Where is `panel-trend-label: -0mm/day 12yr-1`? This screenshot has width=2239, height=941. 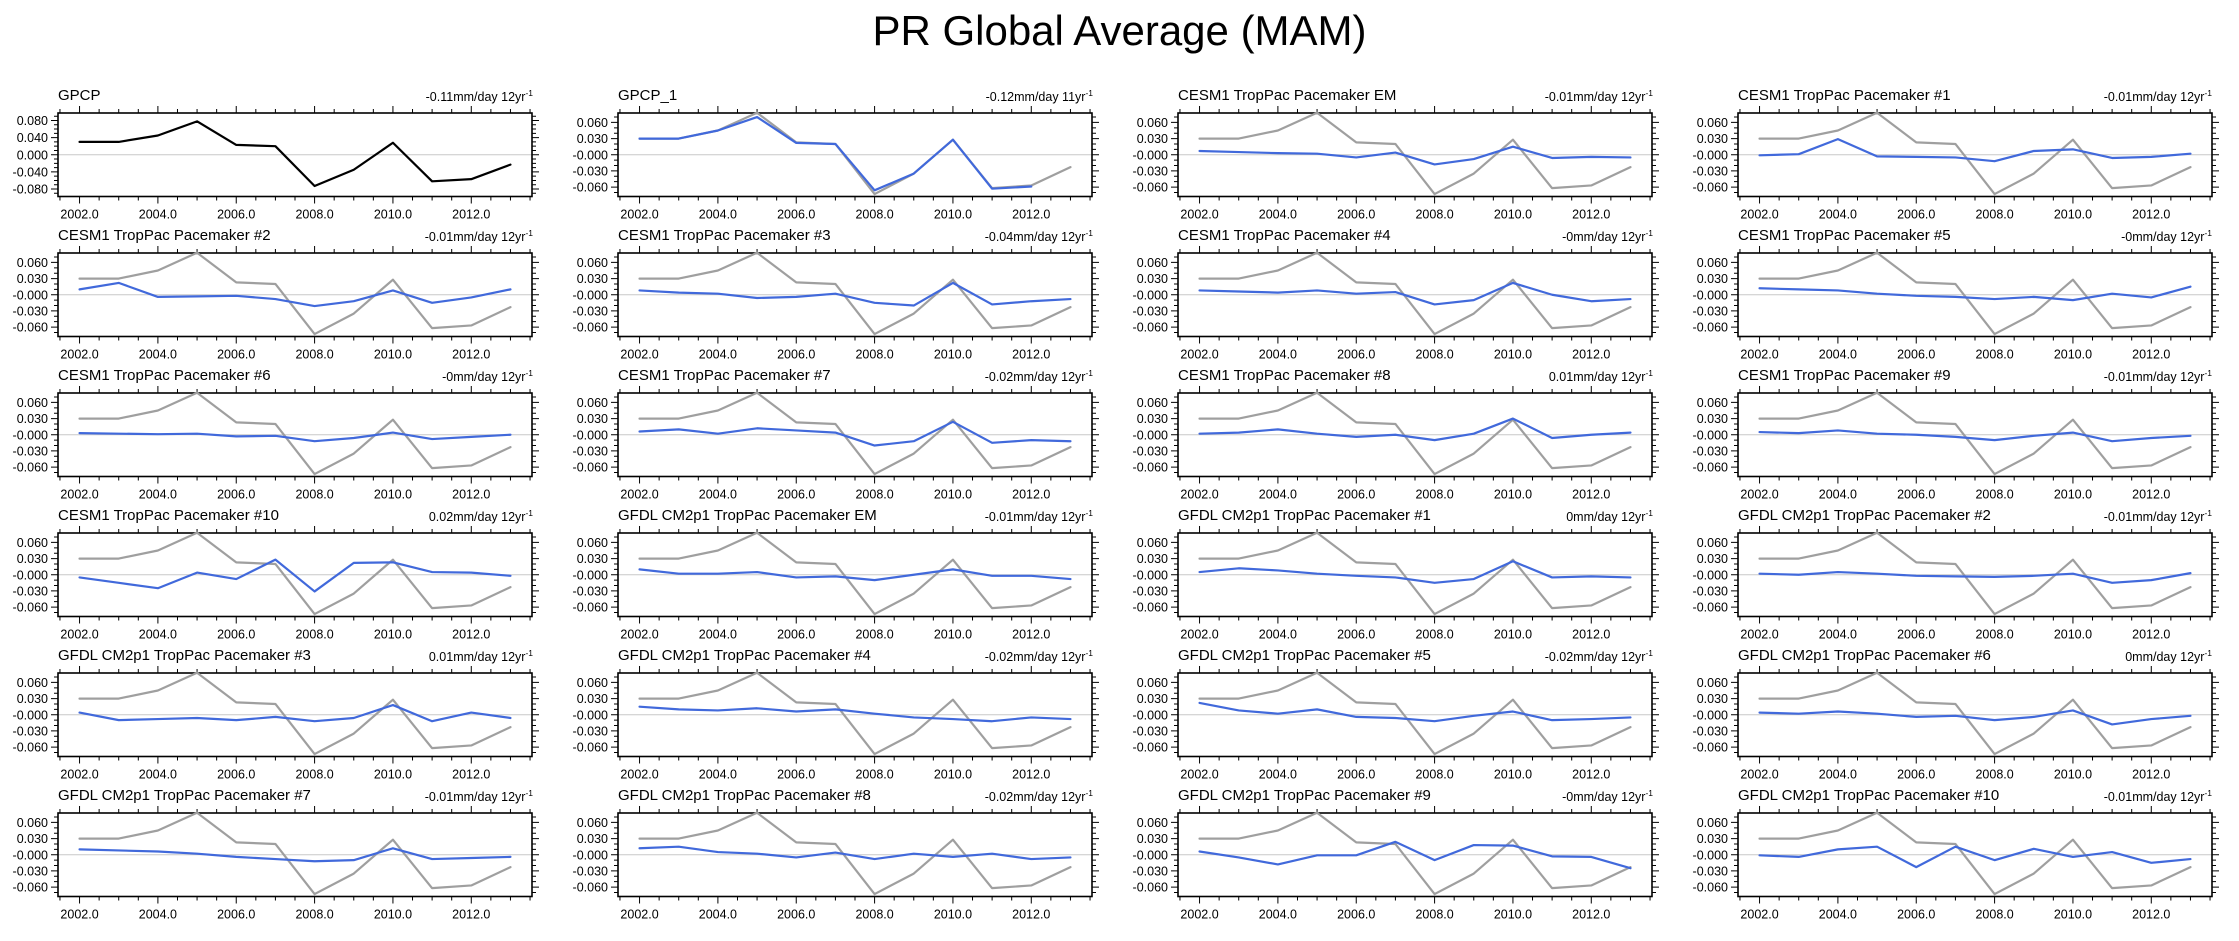 panel-trend-label: -0mm/day 12yr-1 is located at coordinates (2166, 236).